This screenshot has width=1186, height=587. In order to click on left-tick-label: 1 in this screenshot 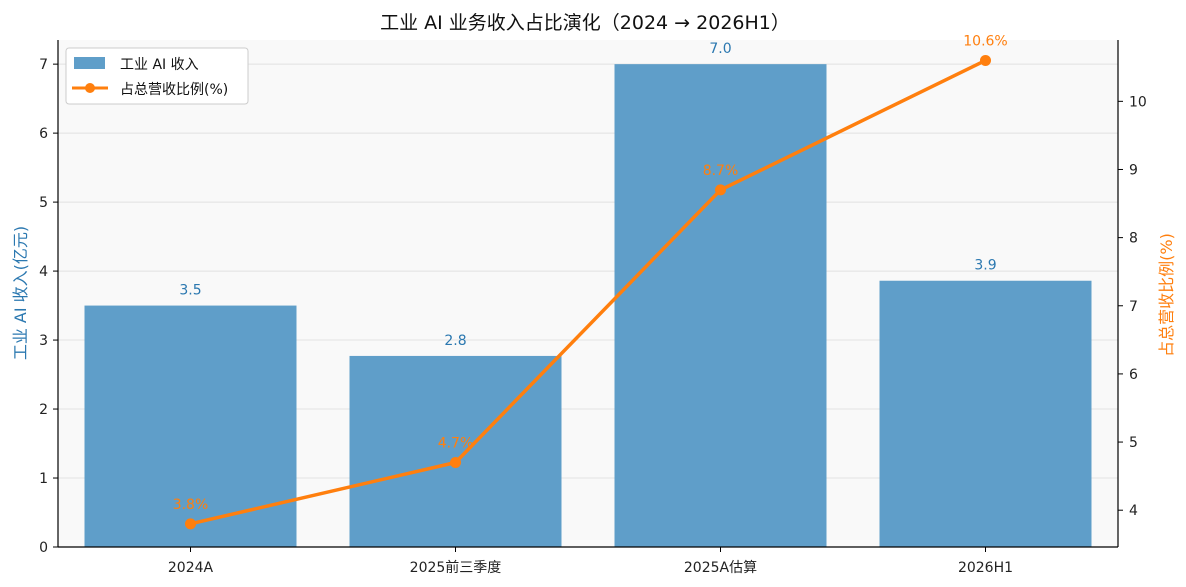, I will do `click(43, 479)`.